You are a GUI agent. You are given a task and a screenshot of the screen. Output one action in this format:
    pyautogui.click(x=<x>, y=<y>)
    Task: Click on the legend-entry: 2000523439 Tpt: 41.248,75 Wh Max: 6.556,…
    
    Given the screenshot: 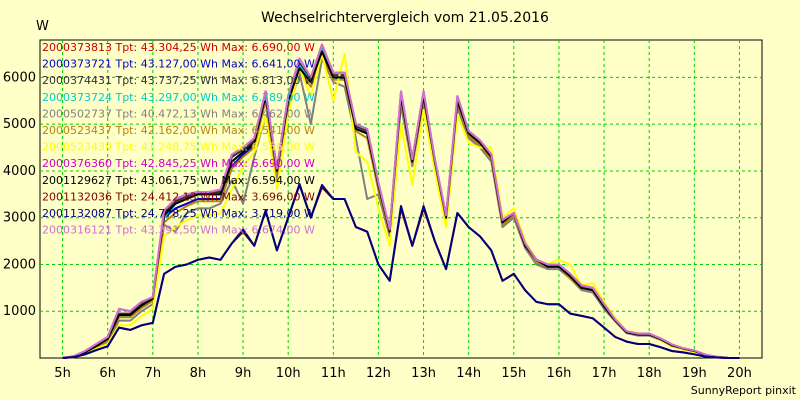 What is the action you would take?
    pyautogui.click(x=178, y=147)
    